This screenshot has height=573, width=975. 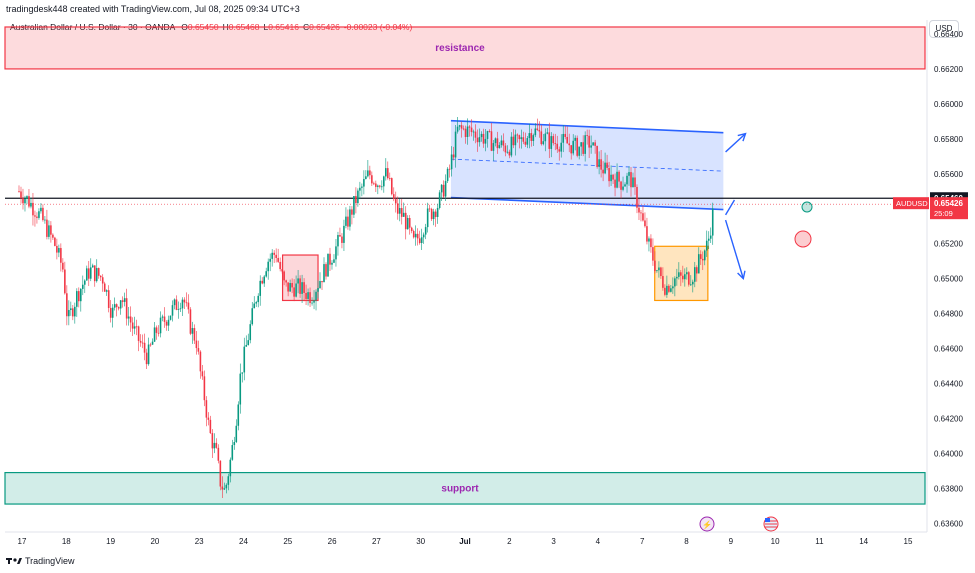 I want to click on y-tick-label: 0.64400, so click(x=948, y=383).